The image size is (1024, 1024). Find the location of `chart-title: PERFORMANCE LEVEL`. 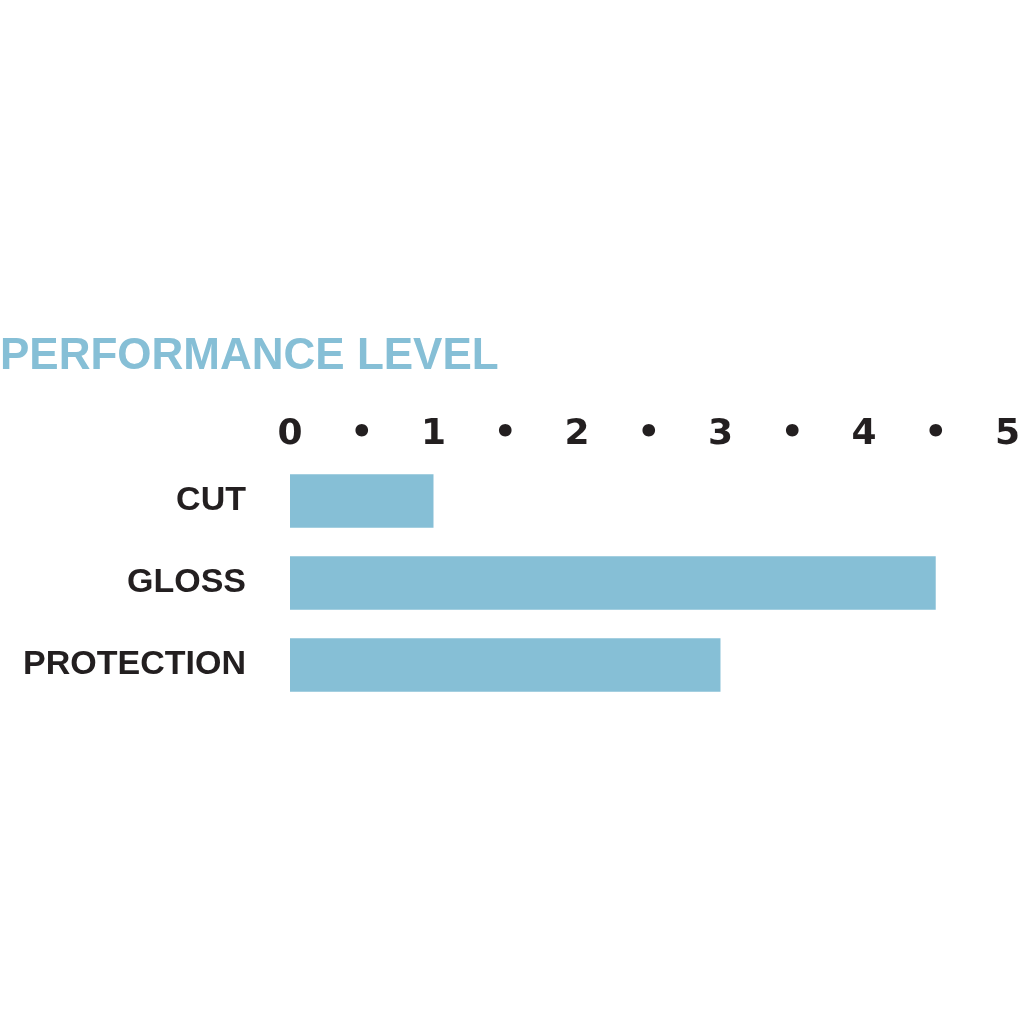

chart-title: PERFORMANCE LEVEL is located at coordinates (249, 353).